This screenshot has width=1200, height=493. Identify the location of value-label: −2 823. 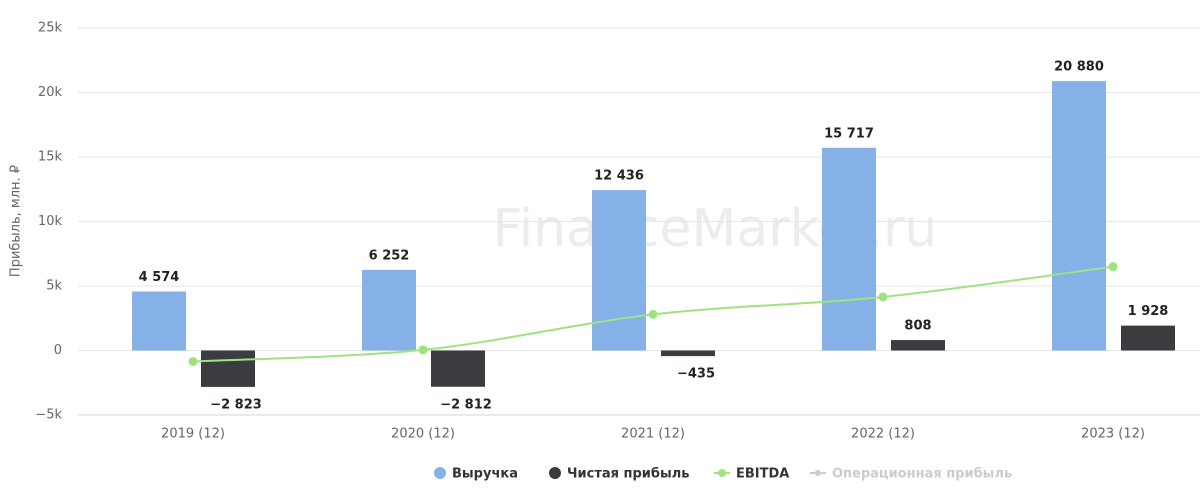
(236, 404).